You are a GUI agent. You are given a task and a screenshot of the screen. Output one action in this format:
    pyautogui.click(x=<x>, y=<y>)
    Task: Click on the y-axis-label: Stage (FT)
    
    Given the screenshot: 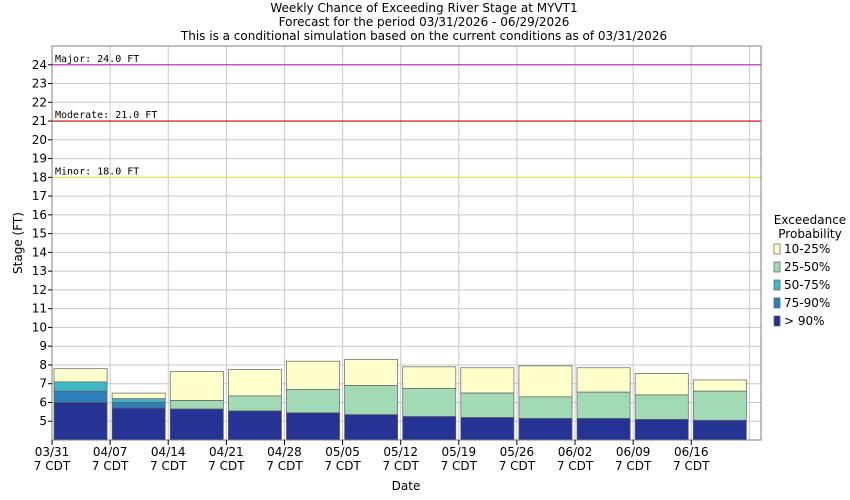 What is the action you would take?
    pyautogui.click(x=18, y=243)
    